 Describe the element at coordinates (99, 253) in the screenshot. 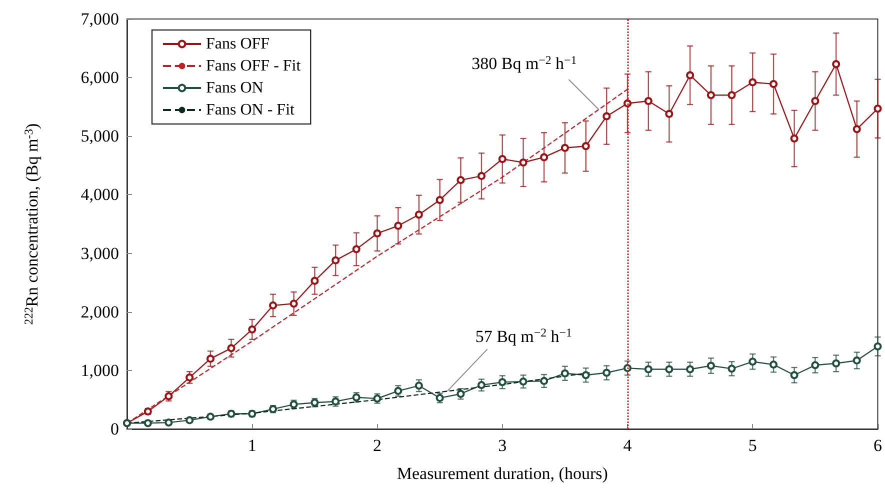

I see `y-tick-label: 3,000` at that location.